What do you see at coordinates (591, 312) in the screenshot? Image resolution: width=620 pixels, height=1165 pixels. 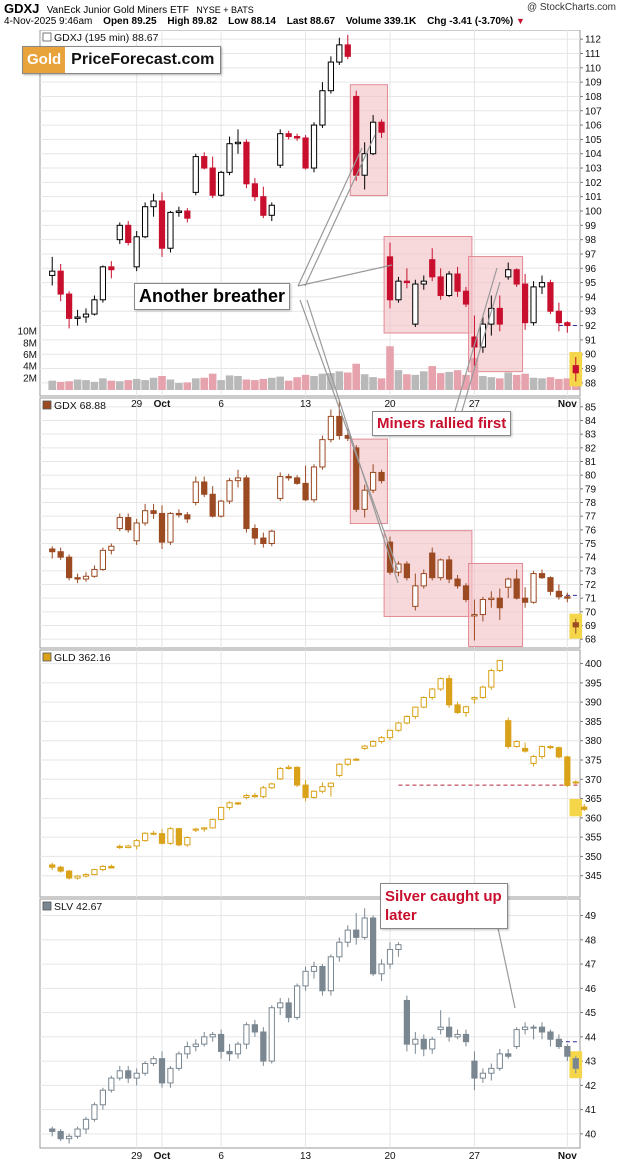 I see `y-tick-label: 93` at bounding box center [591, 312].